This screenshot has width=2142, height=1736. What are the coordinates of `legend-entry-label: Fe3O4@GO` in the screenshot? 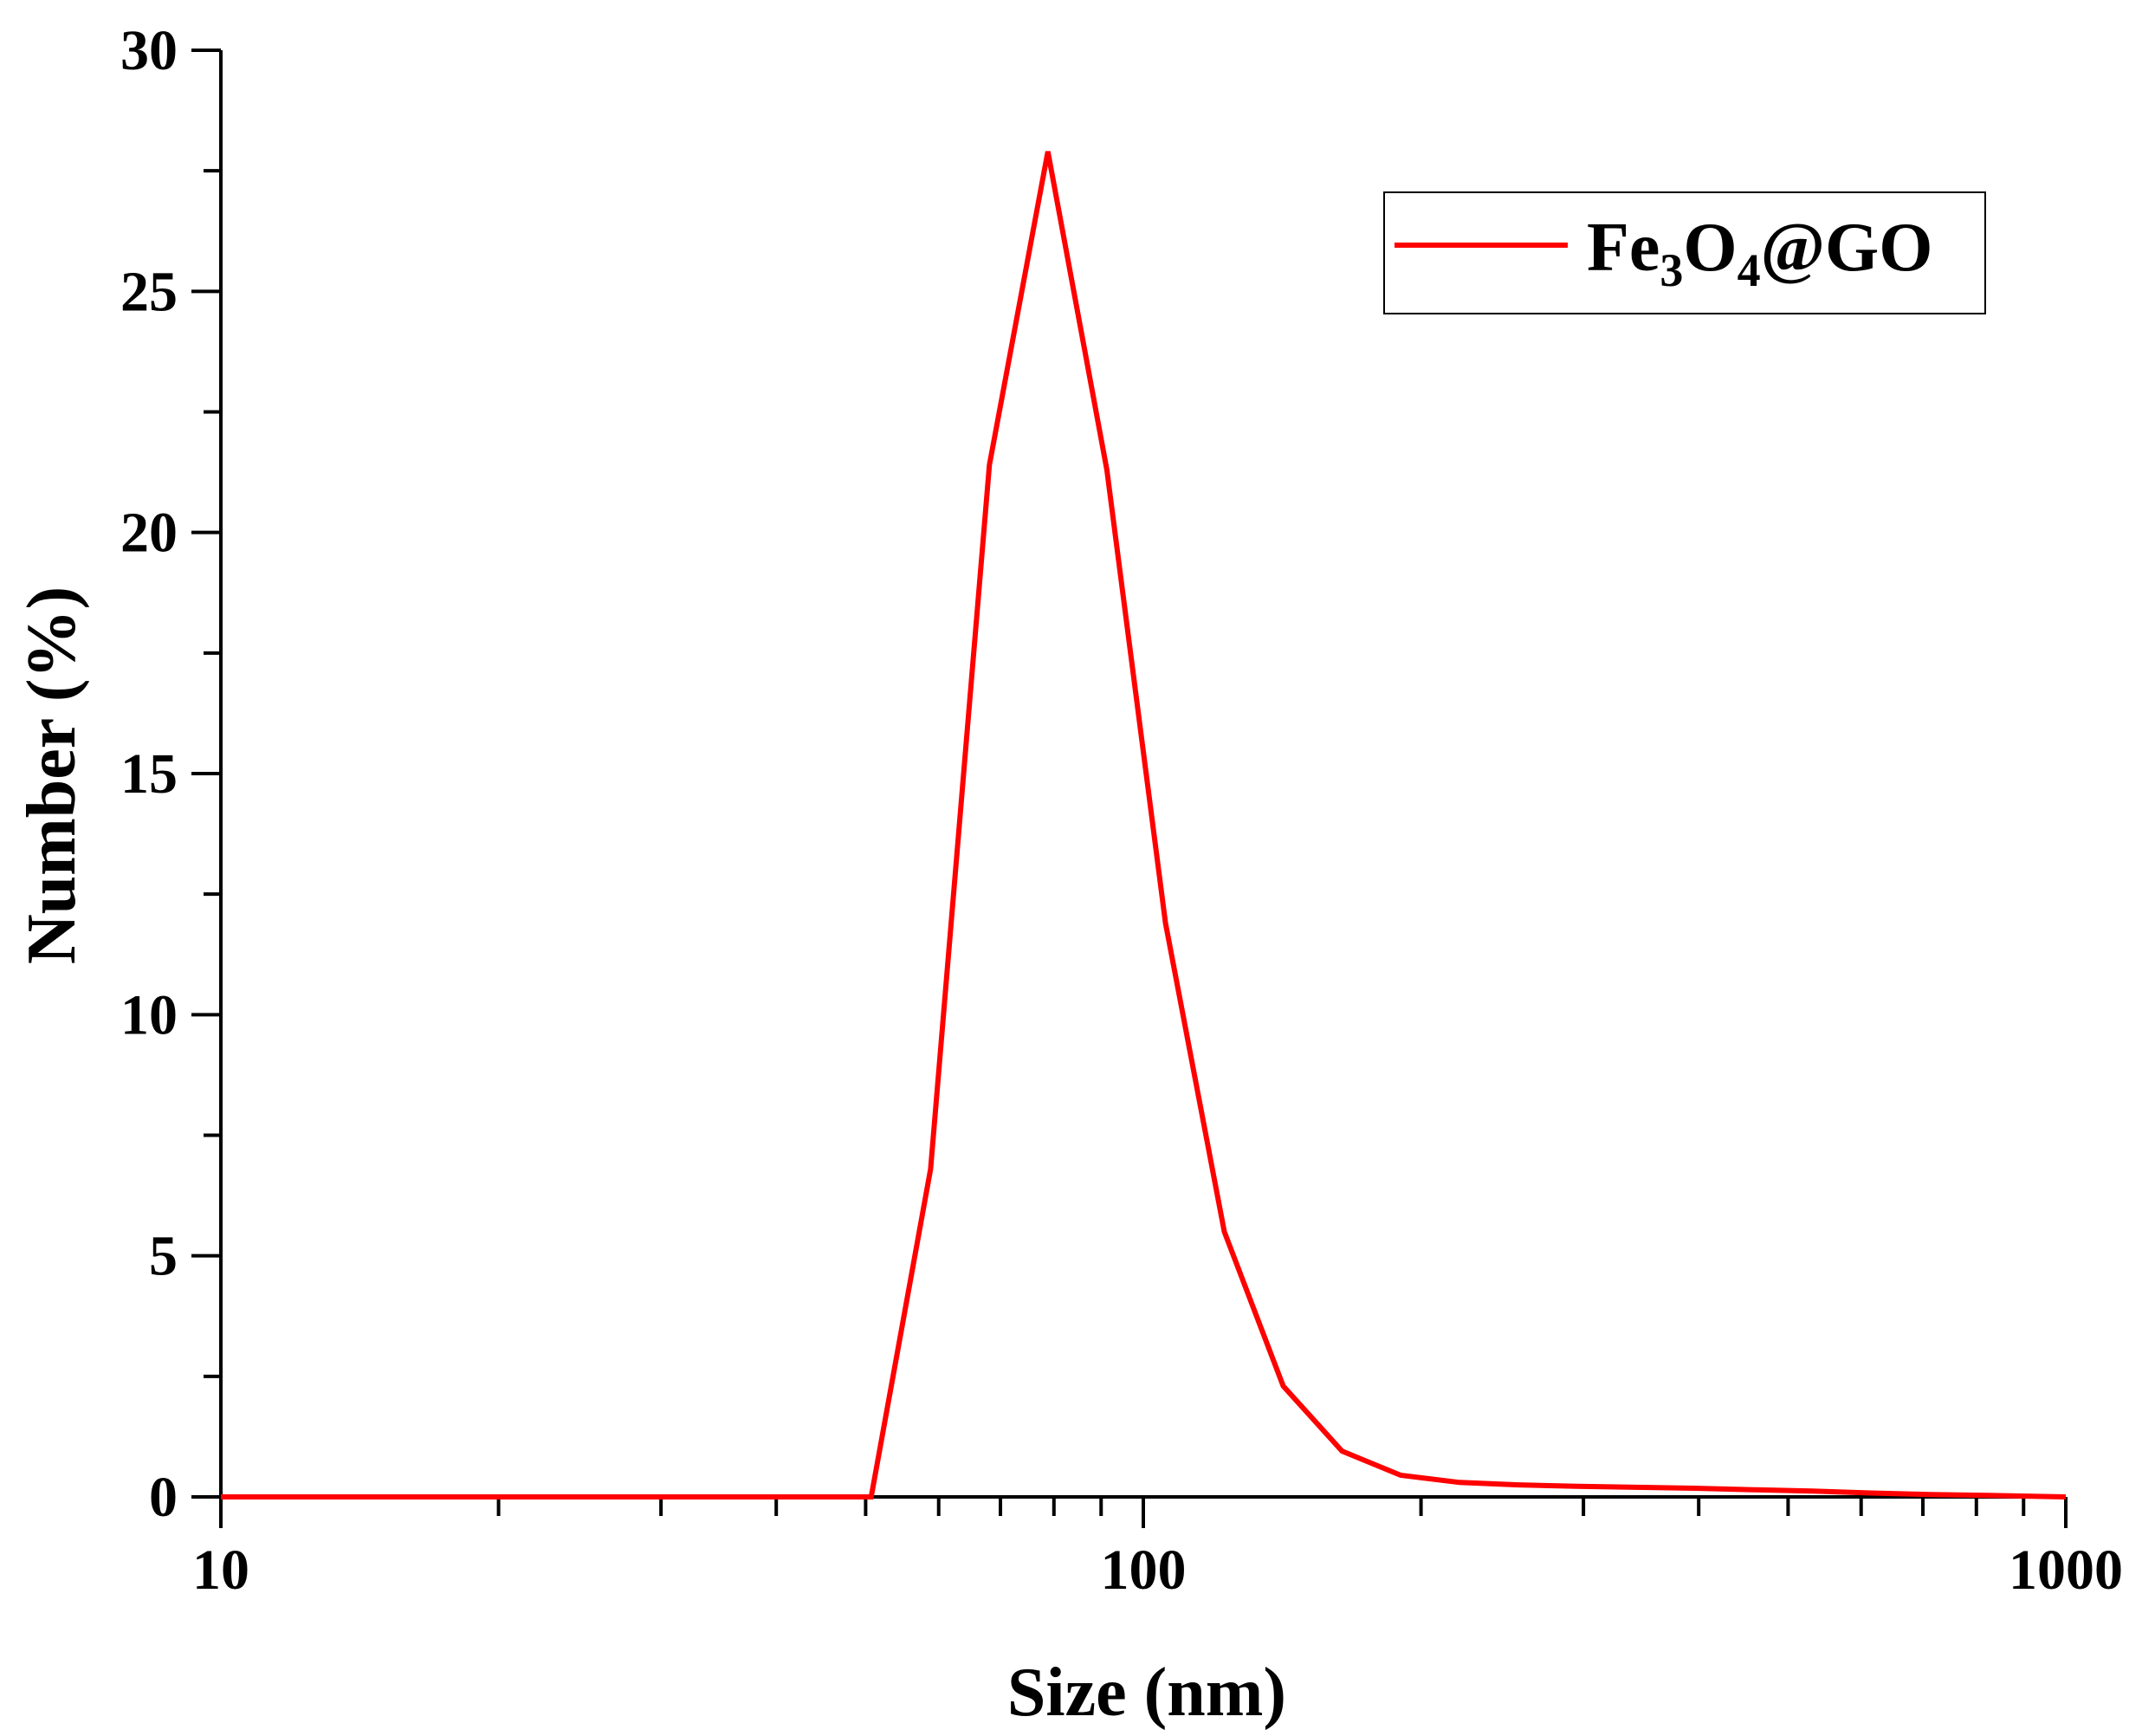 It's located at (1759, 253).